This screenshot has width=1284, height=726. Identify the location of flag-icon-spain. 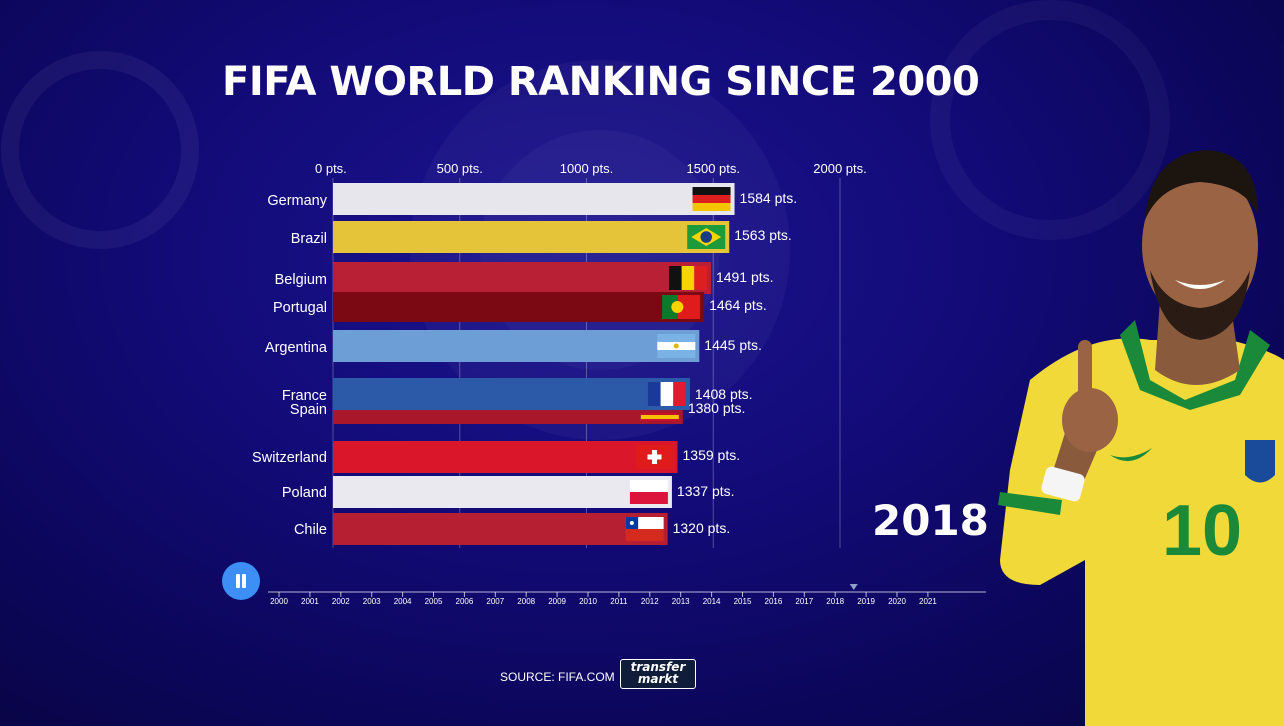
(659, 417).